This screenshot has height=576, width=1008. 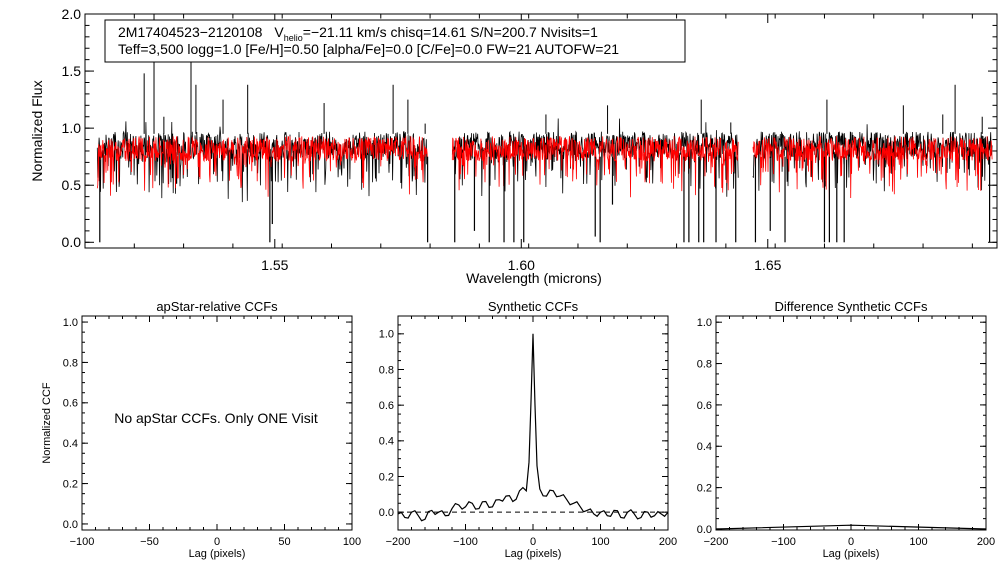 I want to click on spectrum-x-axis-label: Wavelength (microns), so click(x=534, y=278).